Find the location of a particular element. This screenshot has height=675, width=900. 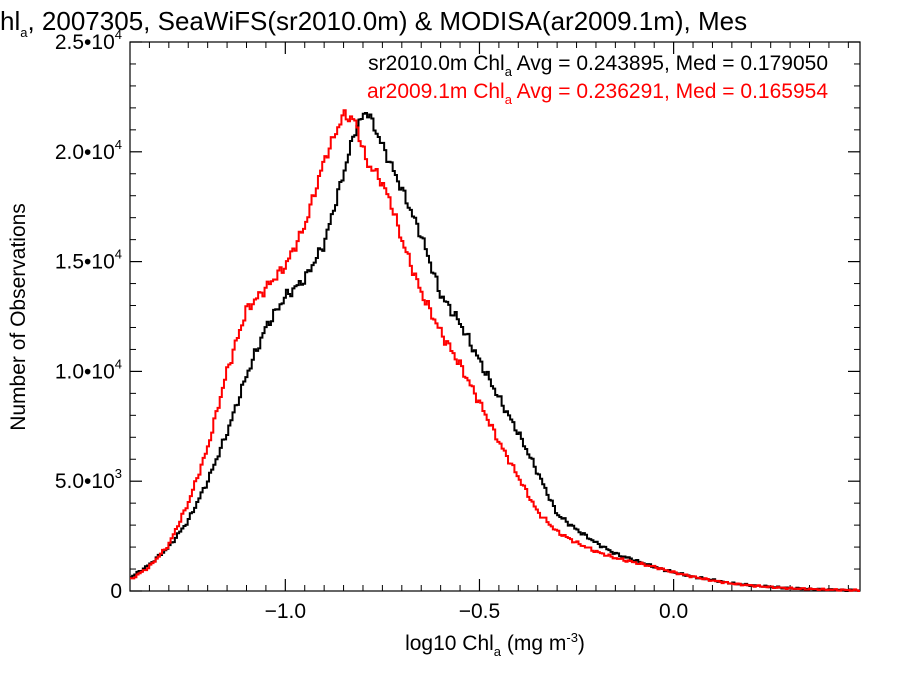

y-tick-label: 2.0•104 is located at coordinates (88, 150).